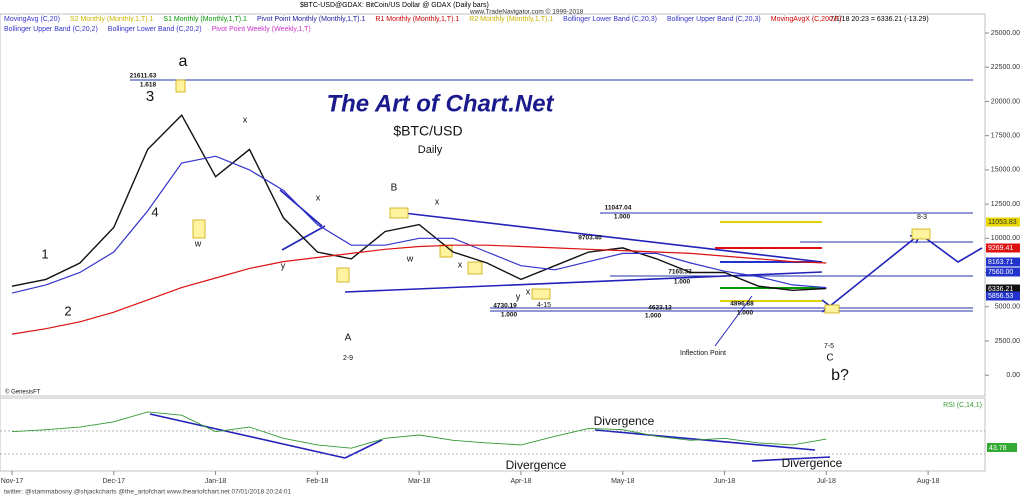  Describe the element at coordinates (32, 19) in the screenshot. I see `legend-entry: MovingAvg (C,20)` at that location.